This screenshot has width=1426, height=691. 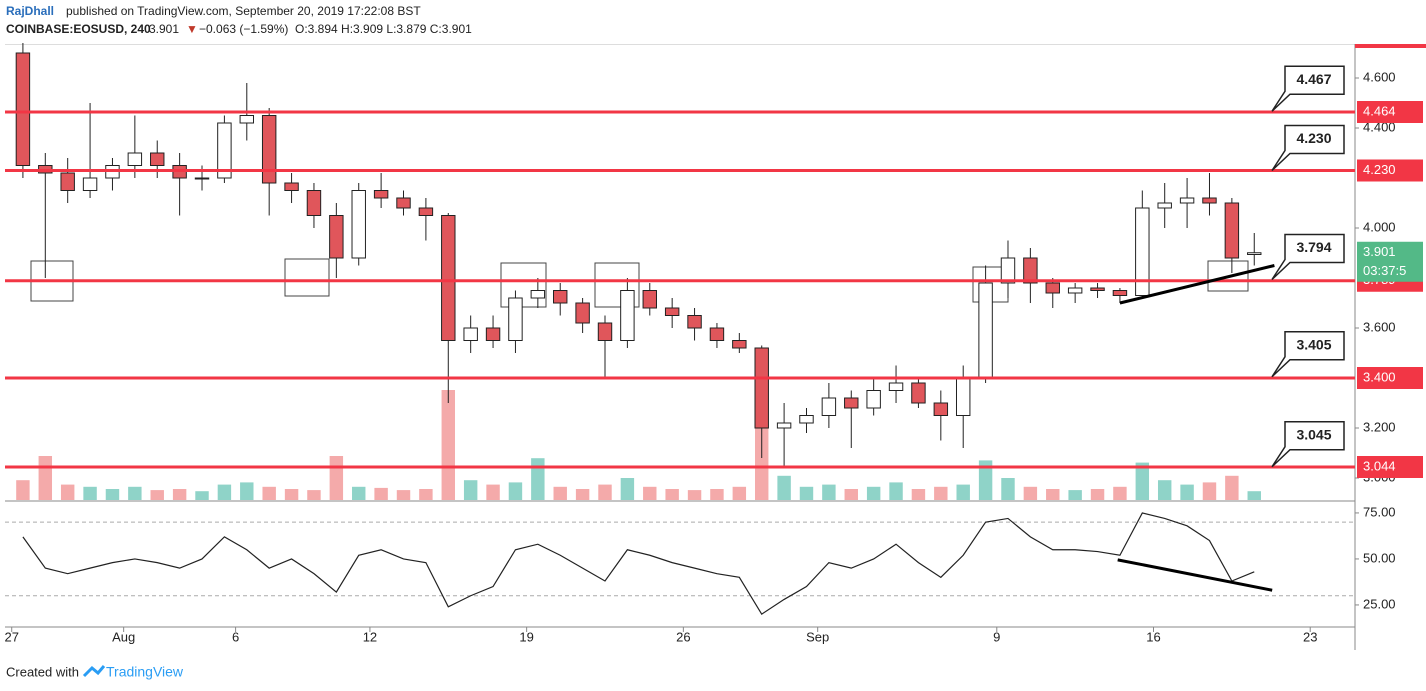 I want to click on x-tick-label: 16, so click(x=1153, y=636).